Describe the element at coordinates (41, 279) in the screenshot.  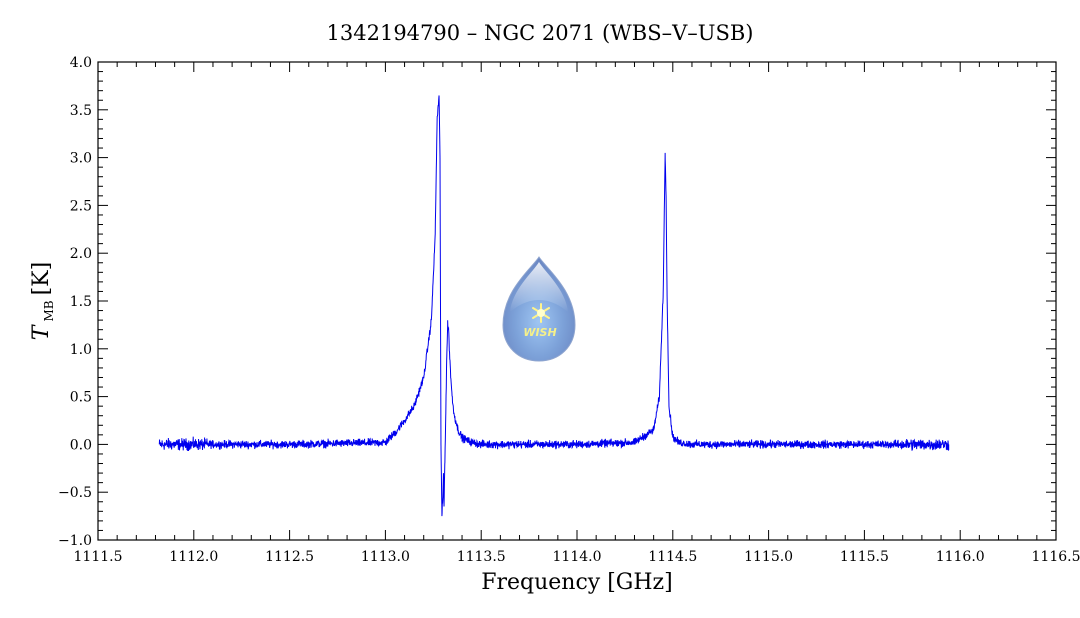
I see `y-axis-unit: [K]` at that location.